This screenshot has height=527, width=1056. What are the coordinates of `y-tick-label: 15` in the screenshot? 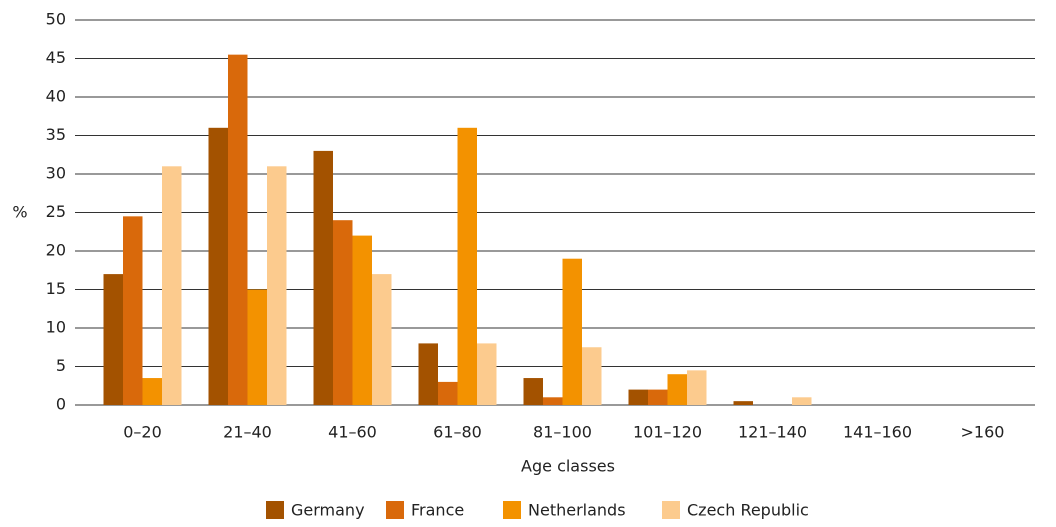 It's located at (56, 288).